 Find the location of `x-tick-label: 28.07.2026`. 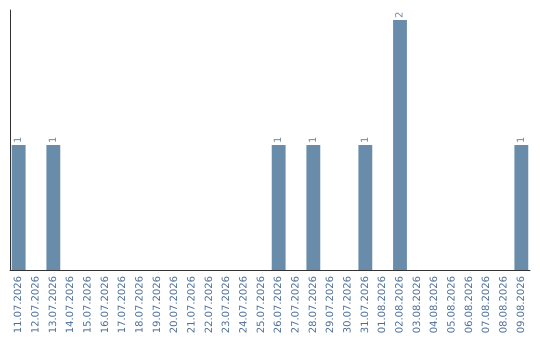

x-tick-label: 28.07.2026 is located at coordinates (313, 305).